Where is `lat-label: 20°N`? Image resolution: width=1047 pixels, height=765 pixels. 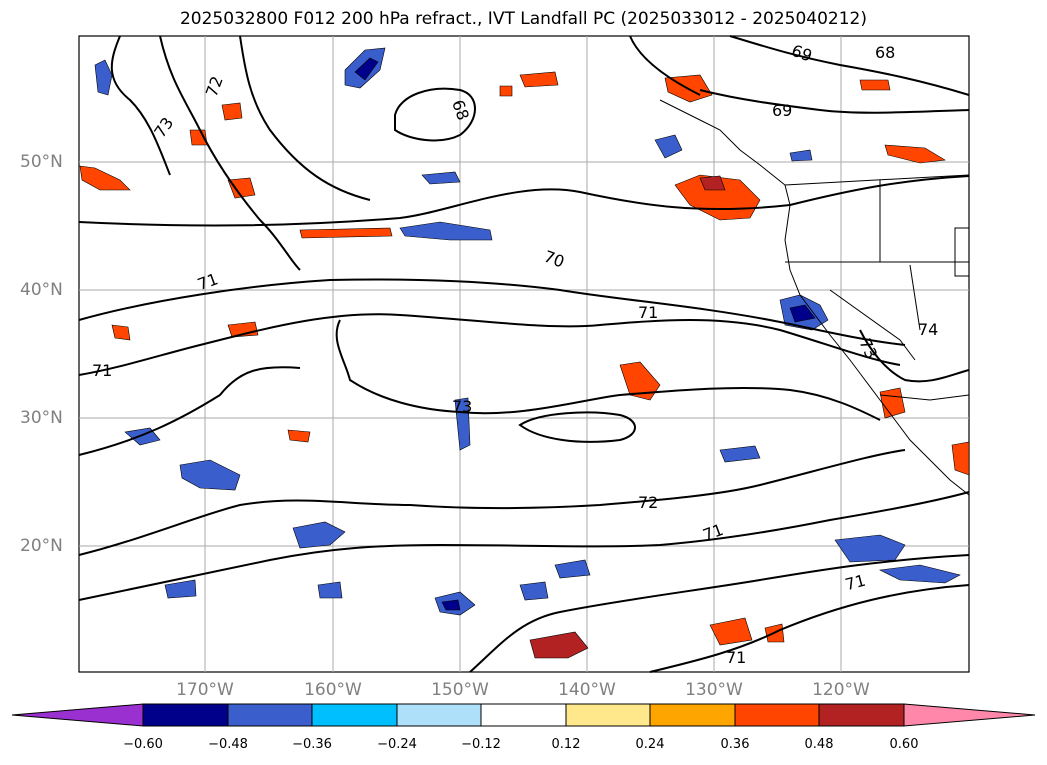
lat-label: 20°N is located at coordinates (41, 546).